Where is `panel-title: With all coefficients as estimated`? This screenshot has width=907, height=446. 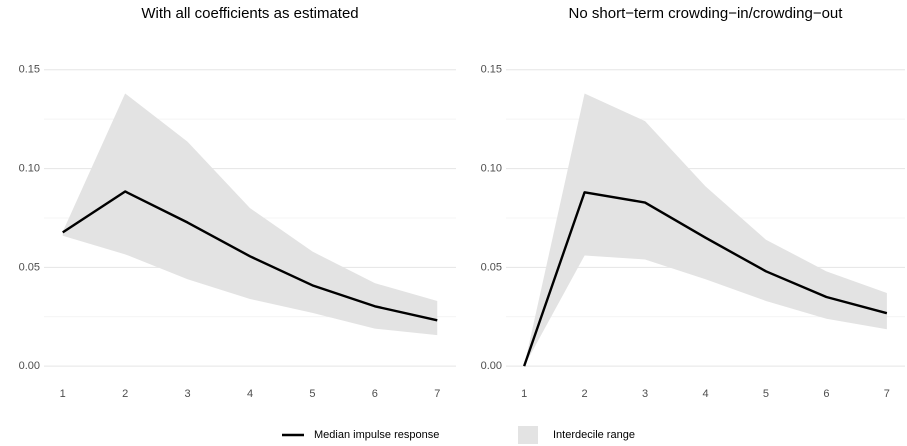
panel-title: With all coefficients as estimated is located at coordinates (249, 13).